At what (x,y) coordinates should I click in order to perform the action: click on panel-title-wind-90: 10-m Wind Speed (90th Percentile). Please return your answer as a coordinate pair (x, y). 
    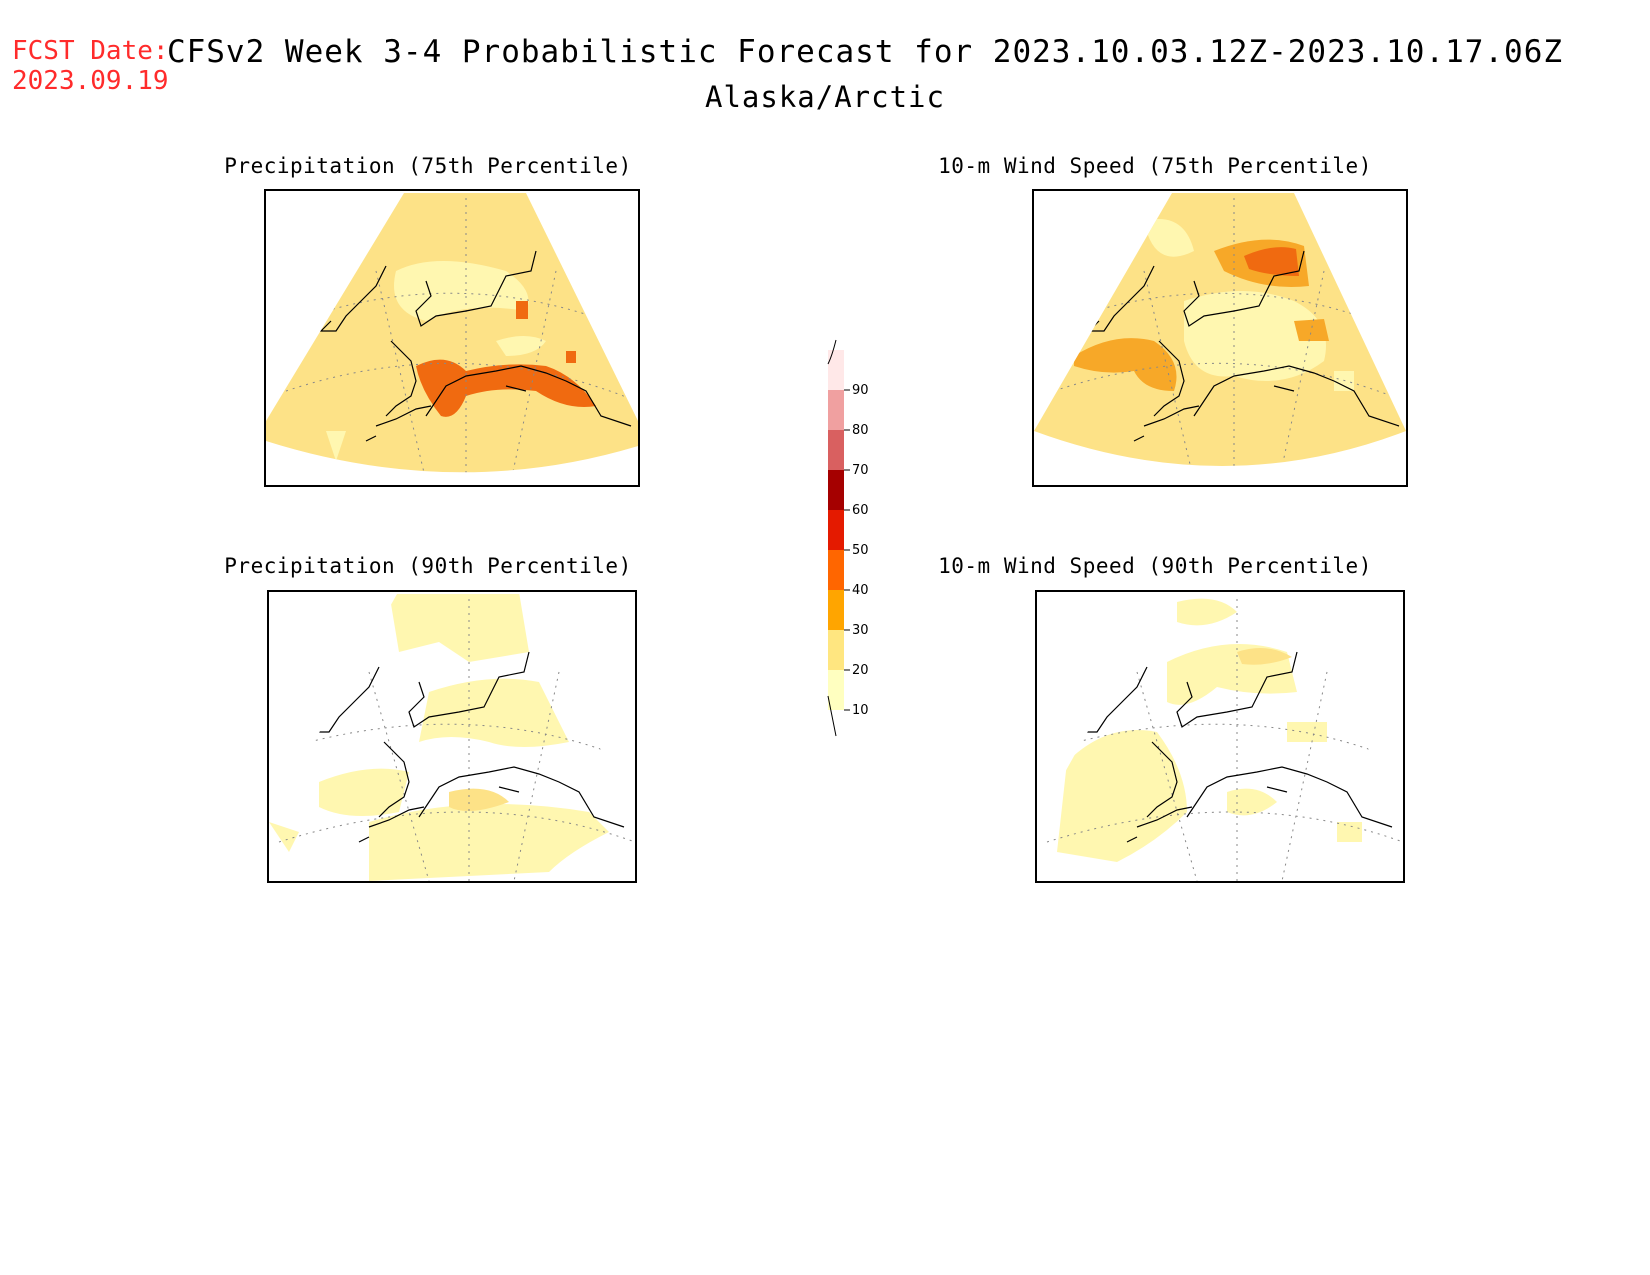
    Looking at the image, I should click on (1155, 566).